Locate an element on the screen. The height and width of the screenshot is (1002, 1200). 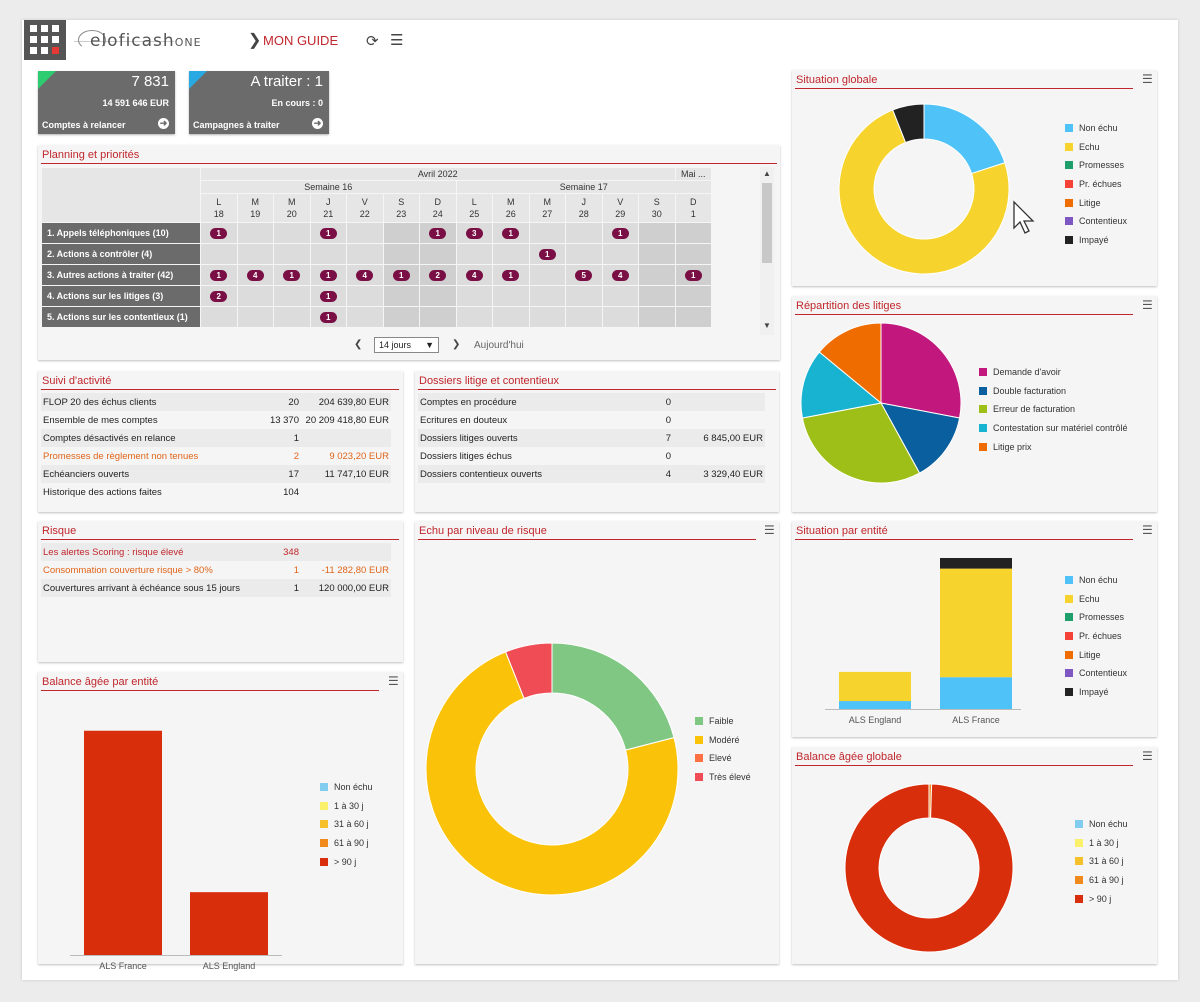
planning-scrollbar: ▲ ▼ is located at coordinates (767, 251).